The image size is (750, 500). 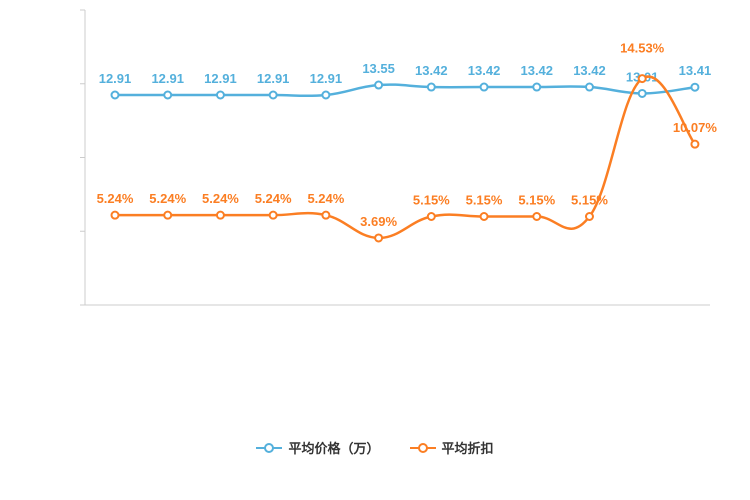 What do you see at coordinates (695, 127) in the screenshot?
I see `svg-text: 10.07%` at bounding box center [695, 127].